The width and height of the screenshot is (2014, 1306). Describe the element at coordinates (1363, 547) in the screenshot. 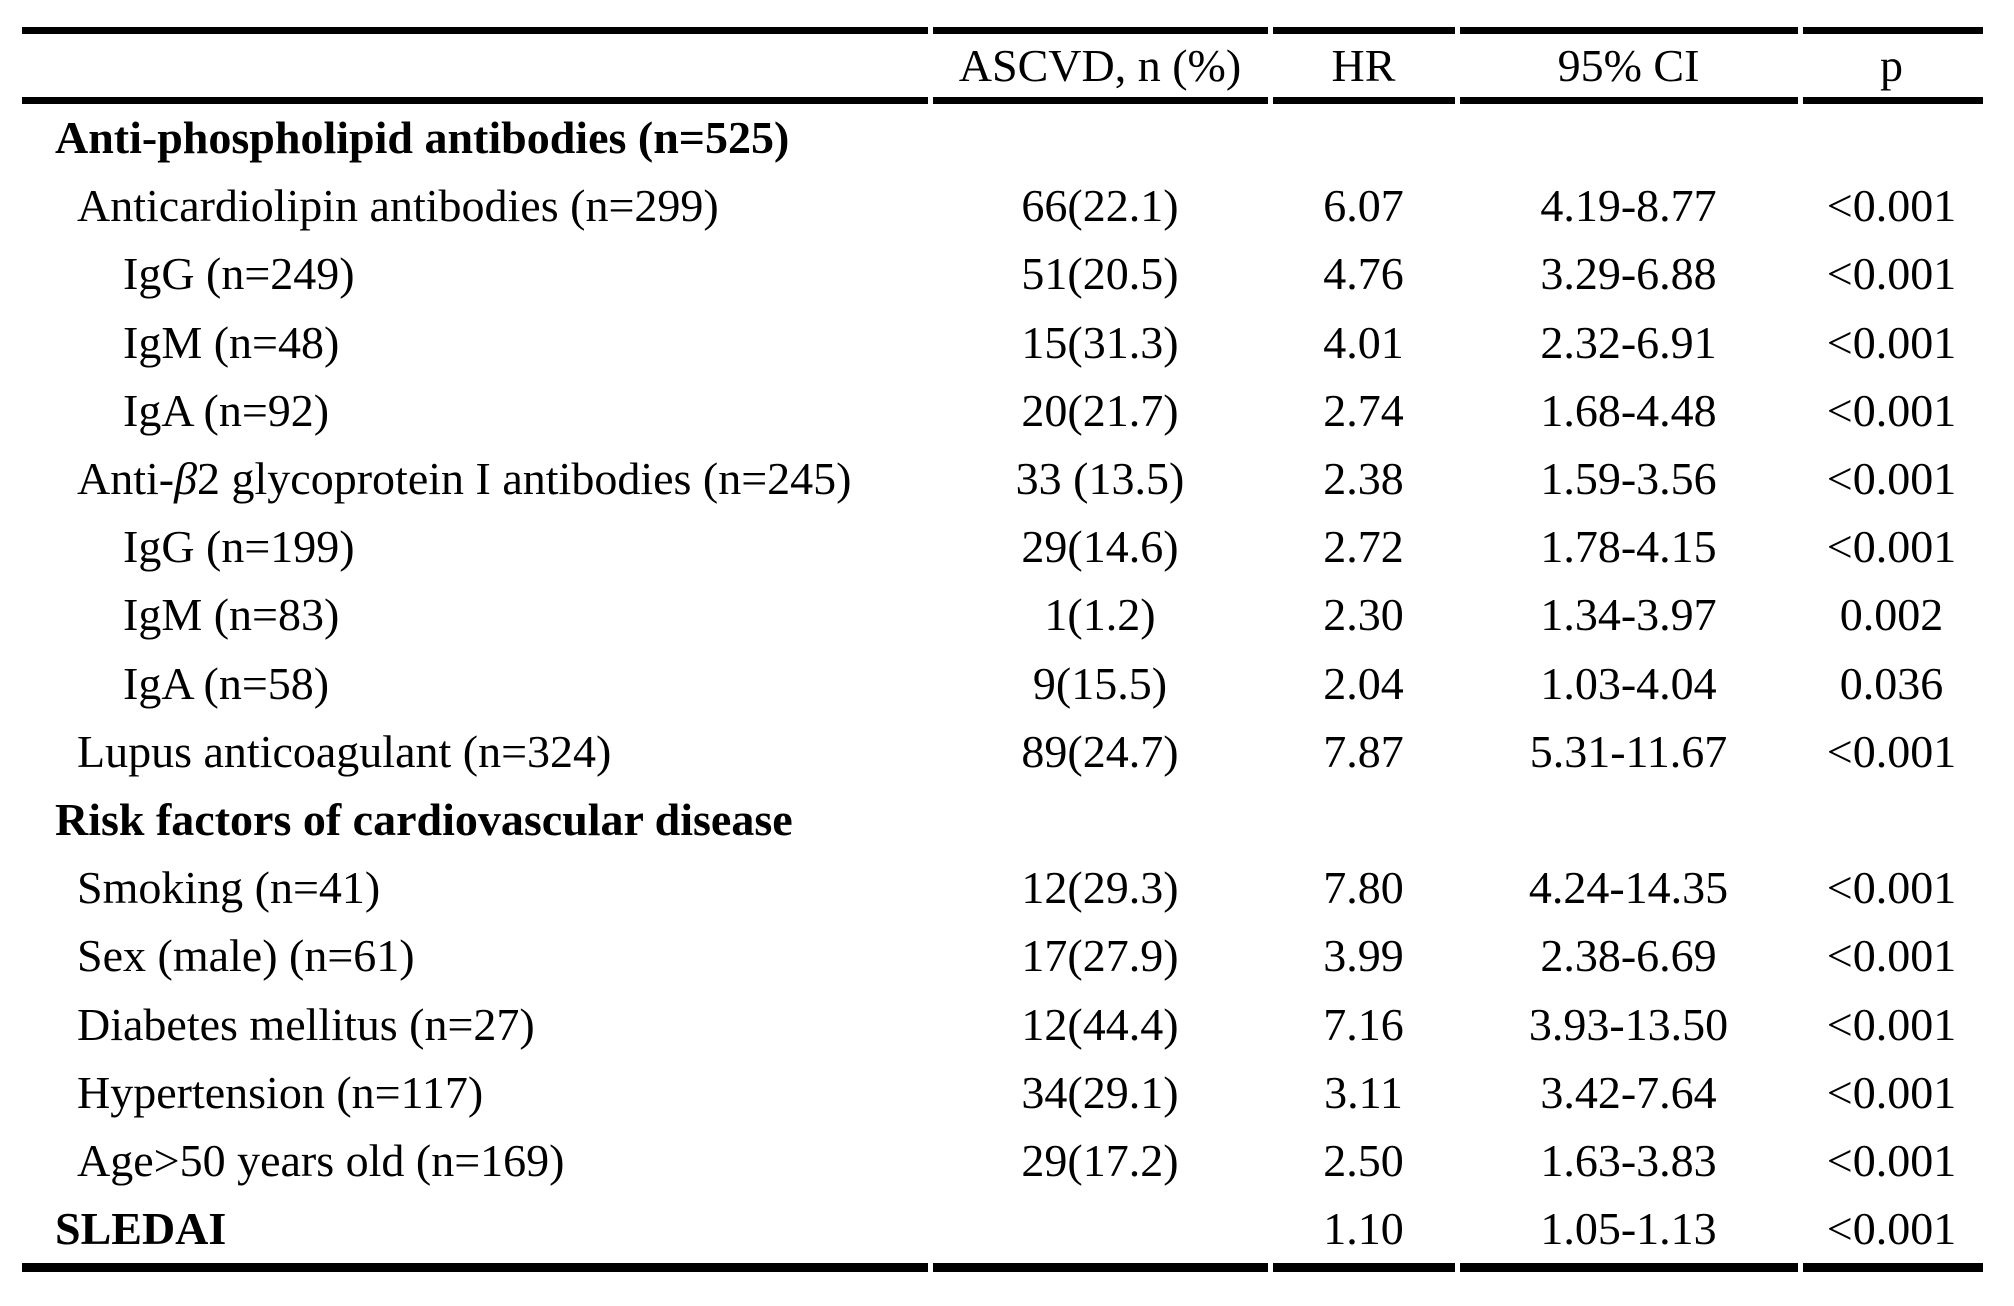

I see `hr-cell: 2.72` at that location.